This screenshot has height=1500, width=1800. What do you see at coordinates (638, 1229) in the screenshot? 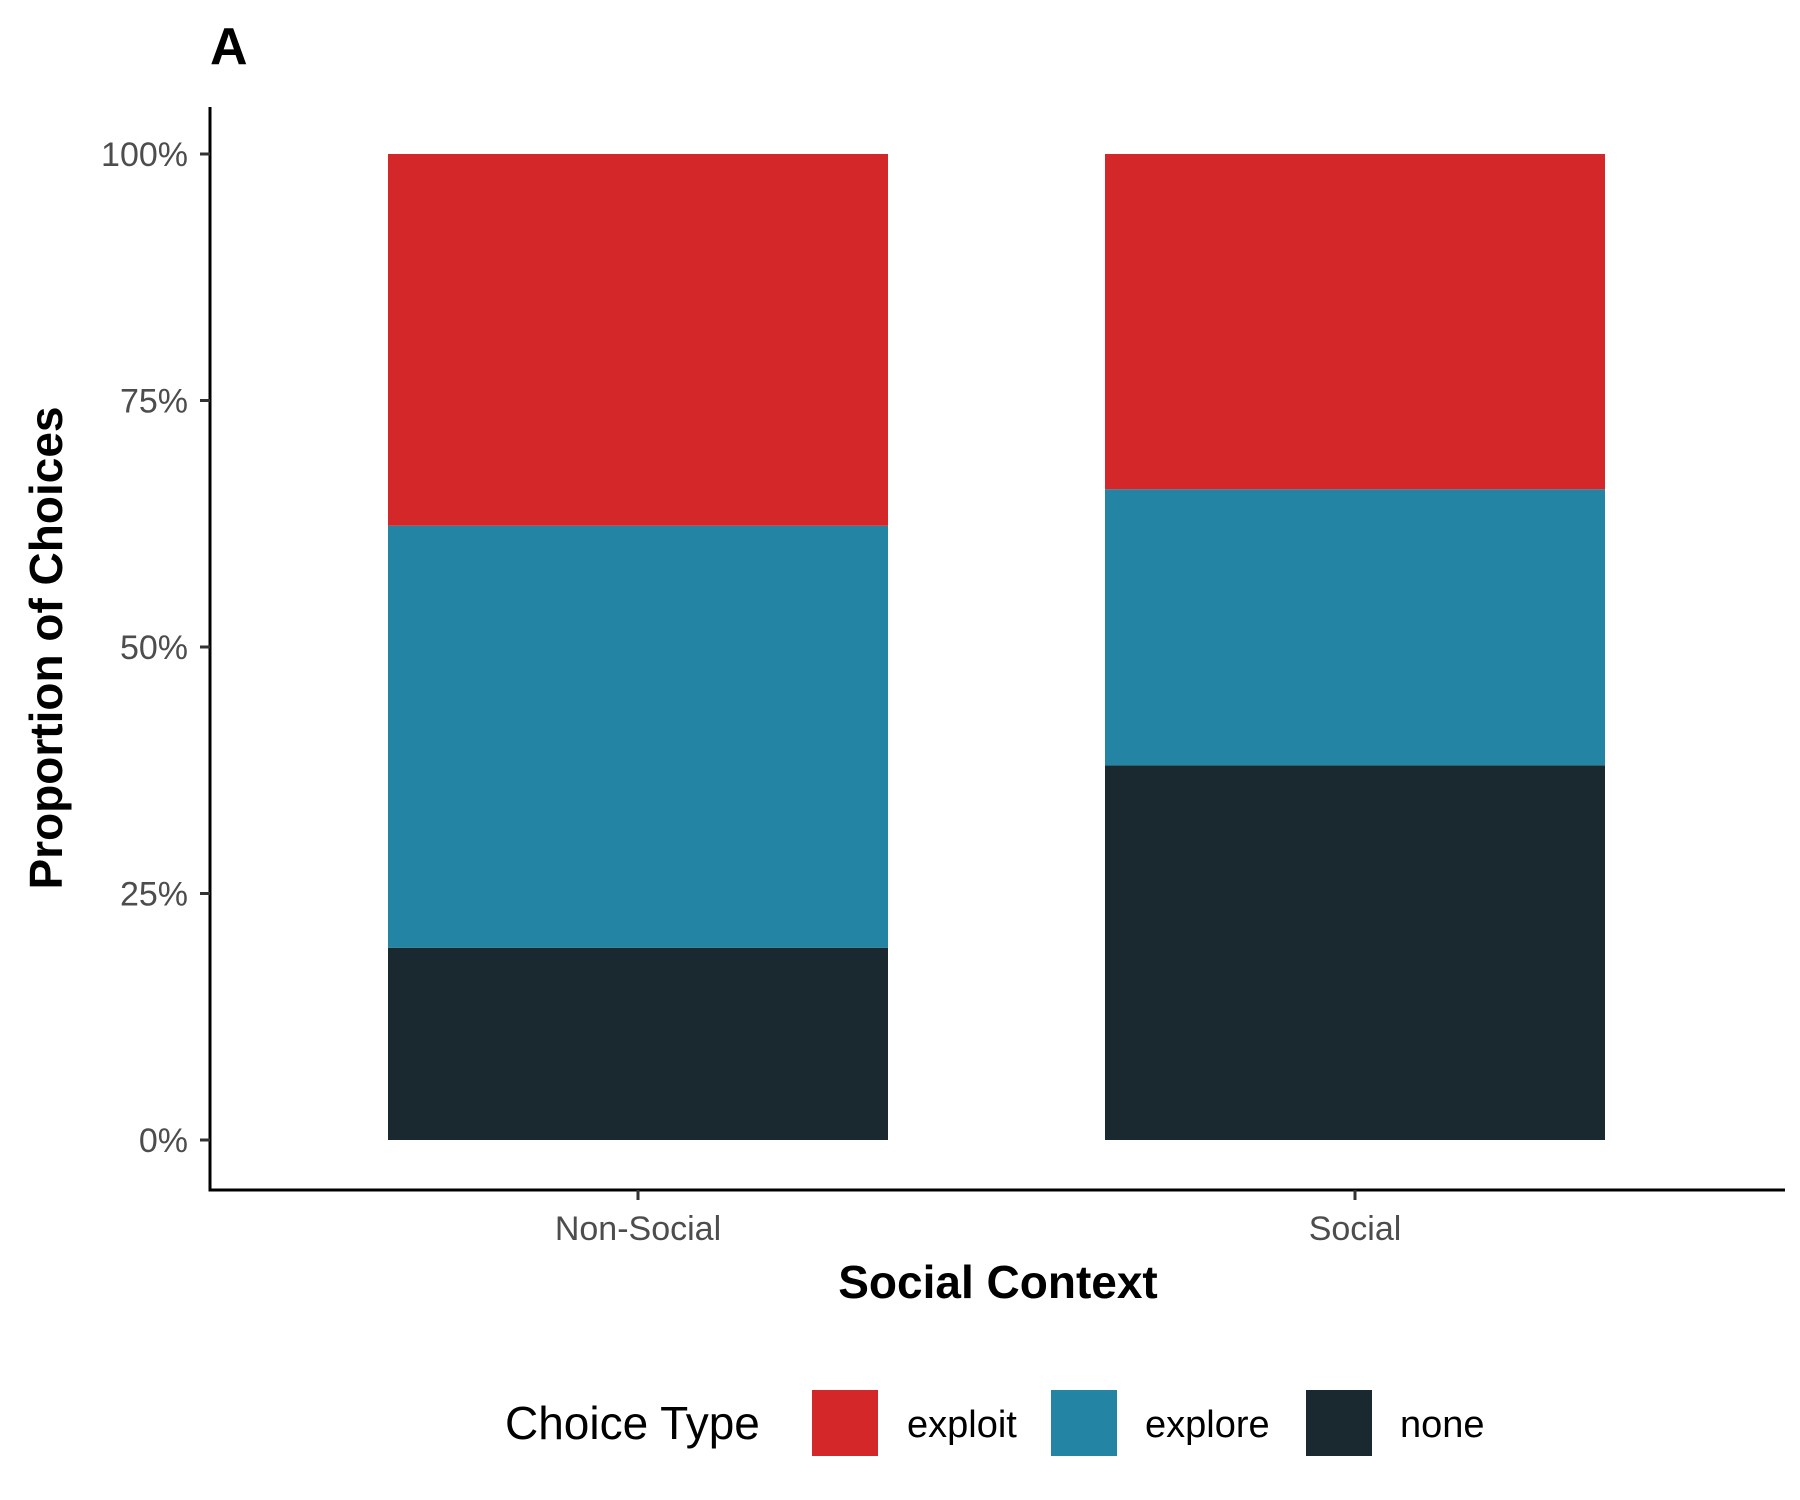
I see `x-tick-label: Non-Social` at bounding box center [638, 1229].